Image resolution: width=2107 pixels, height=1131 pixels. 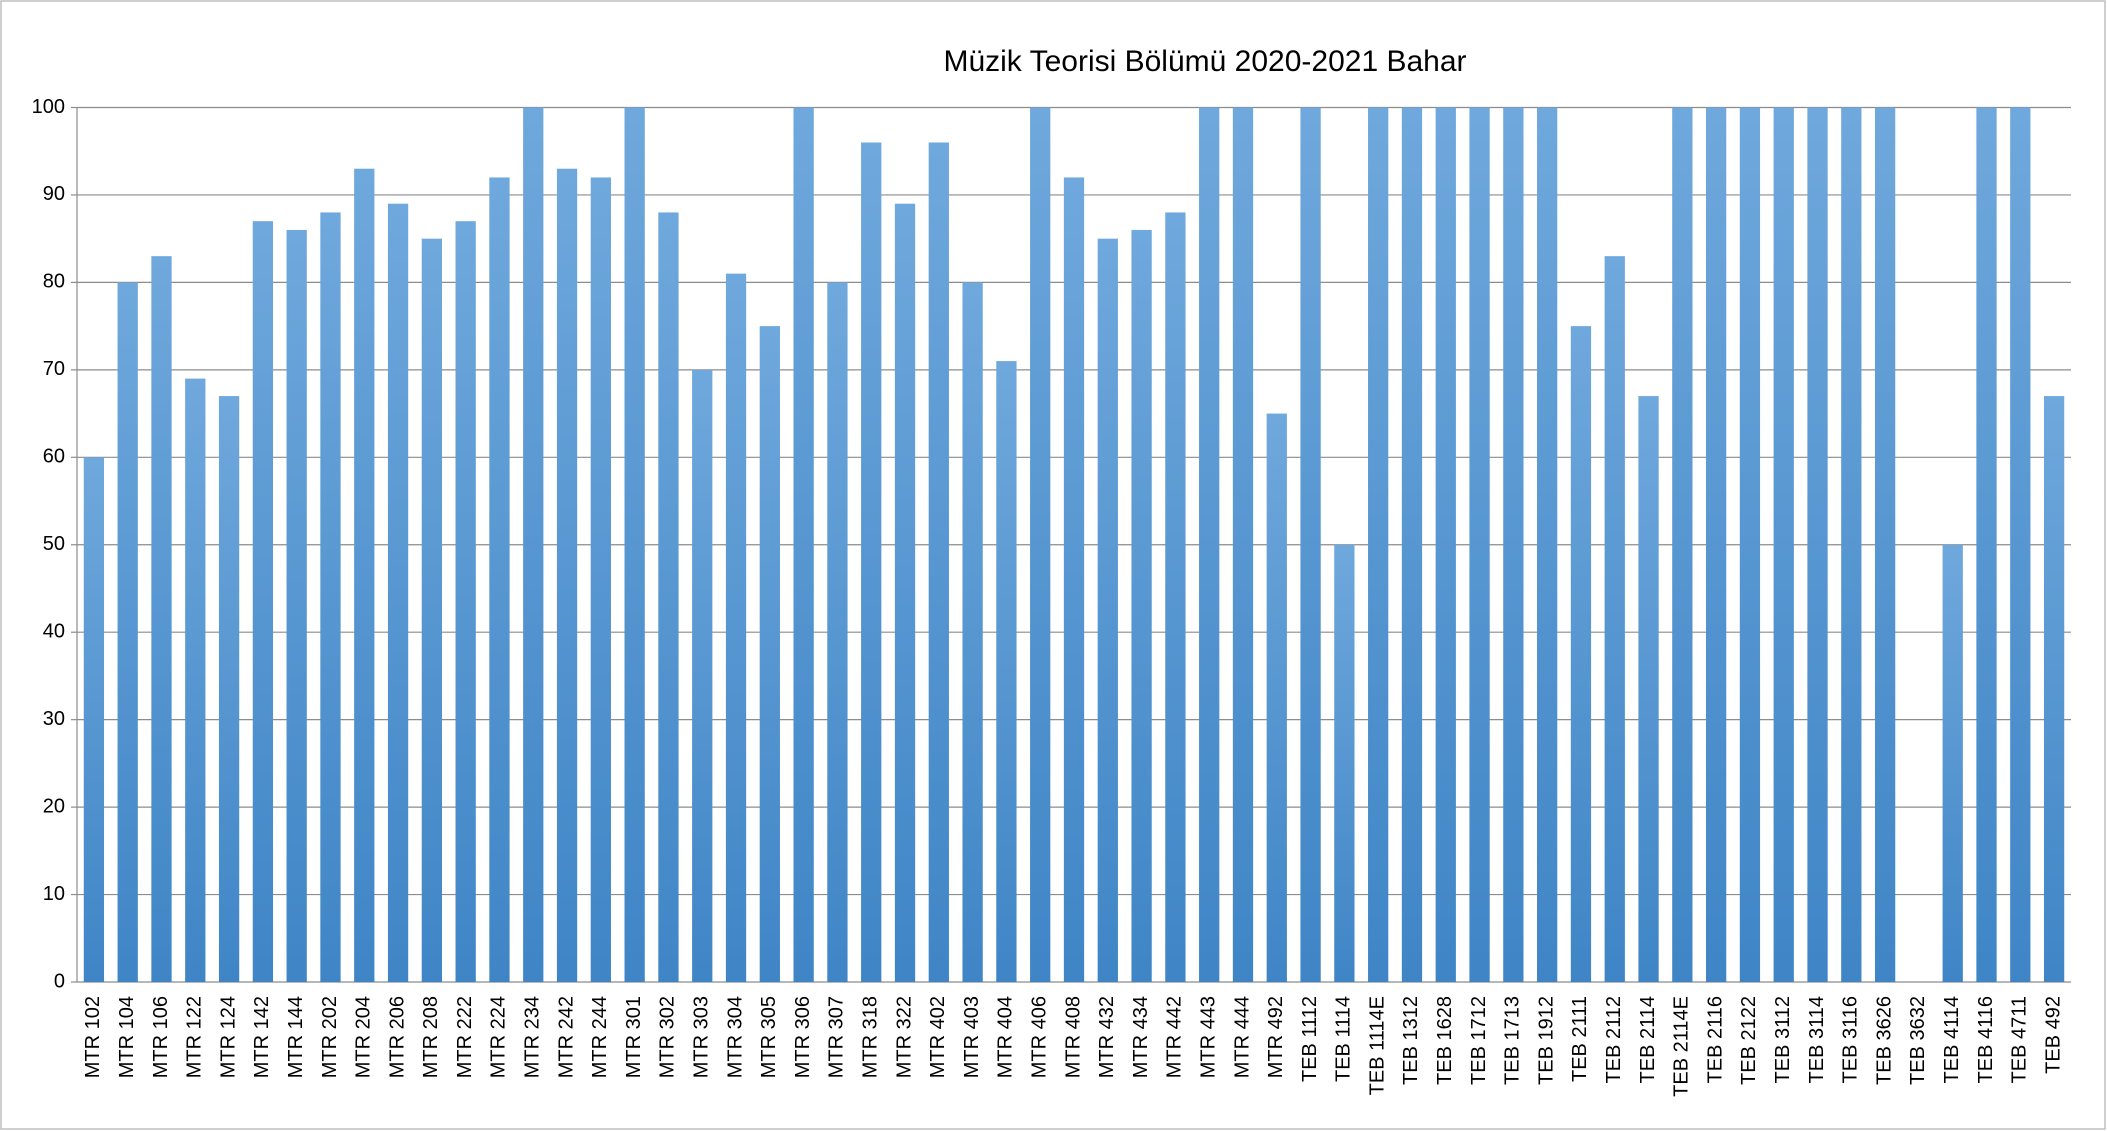 What do you see at coordinates (634, 1037) in the screenshot?
I see `x-tick-label: MTR 301` at bounding box center [634, 1037].